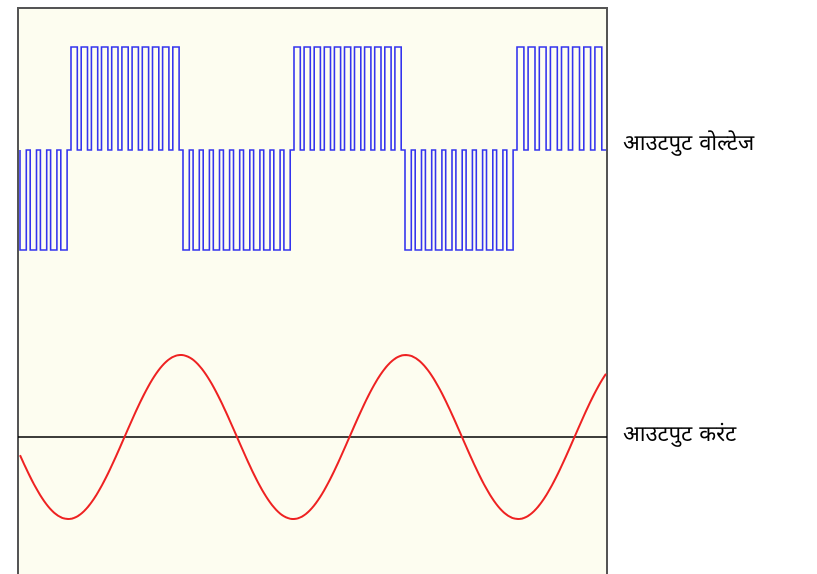 The height and width of the screenshot is (574, 817). Describe the element at coordinates (689, 143) in the screenshot. I see `output-voltage-label: आउटपुट वोल्टेज` at that location.